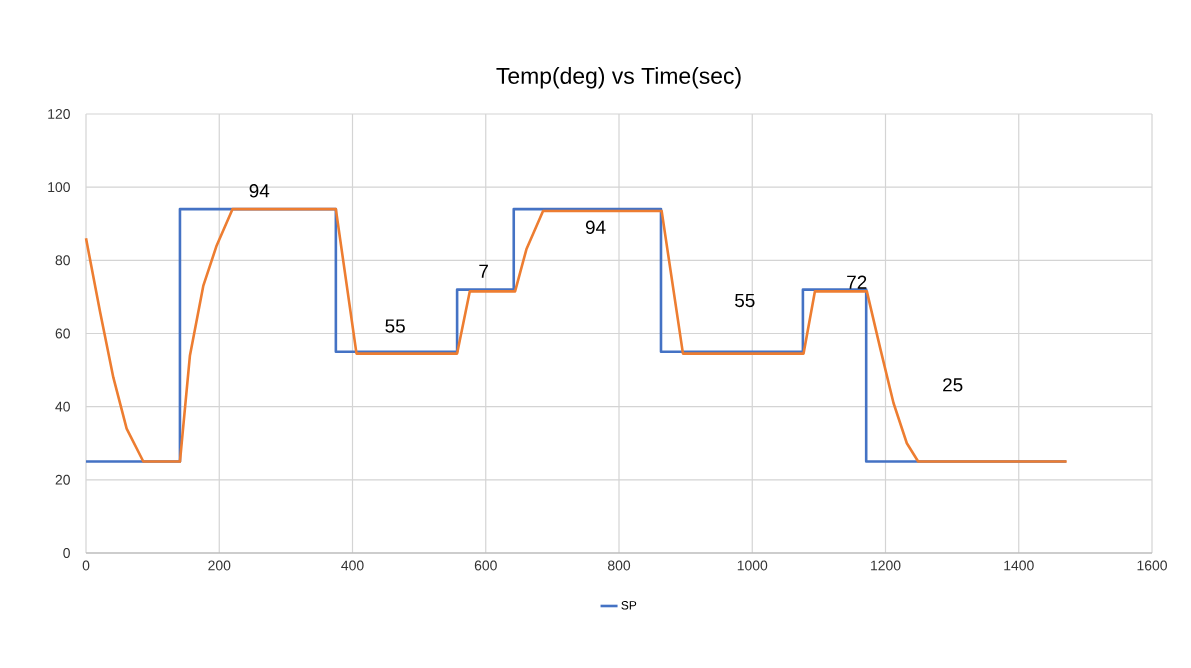 This screenshot has height=668, width=1191. Describe the element at coordinates (485, 565) in the screenshot. I see `x-tick-label: 600` at that location.